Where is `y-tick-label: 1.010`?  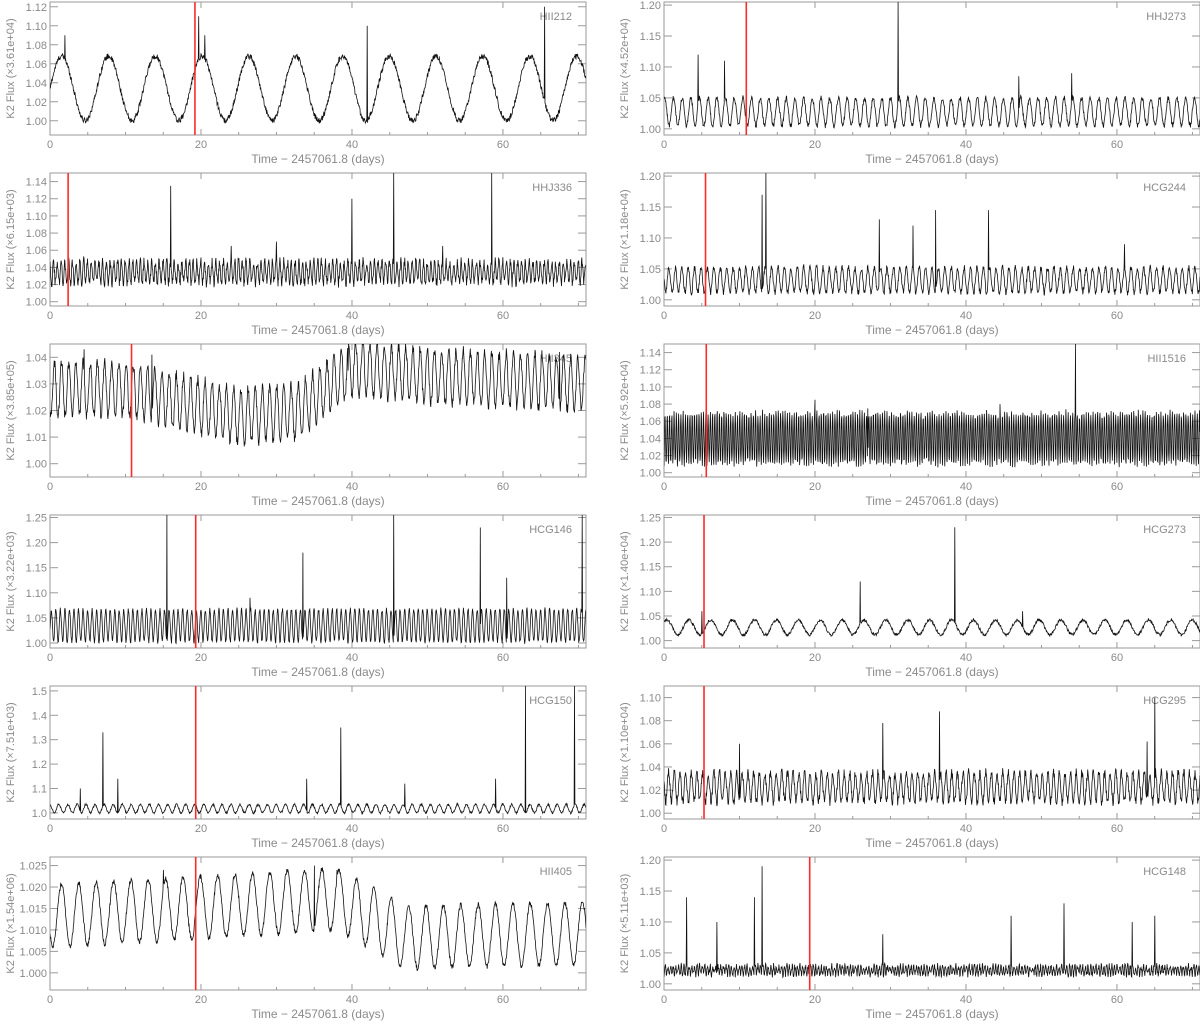
y-tick-label: 1.010 is located at coordinates (33, 931).